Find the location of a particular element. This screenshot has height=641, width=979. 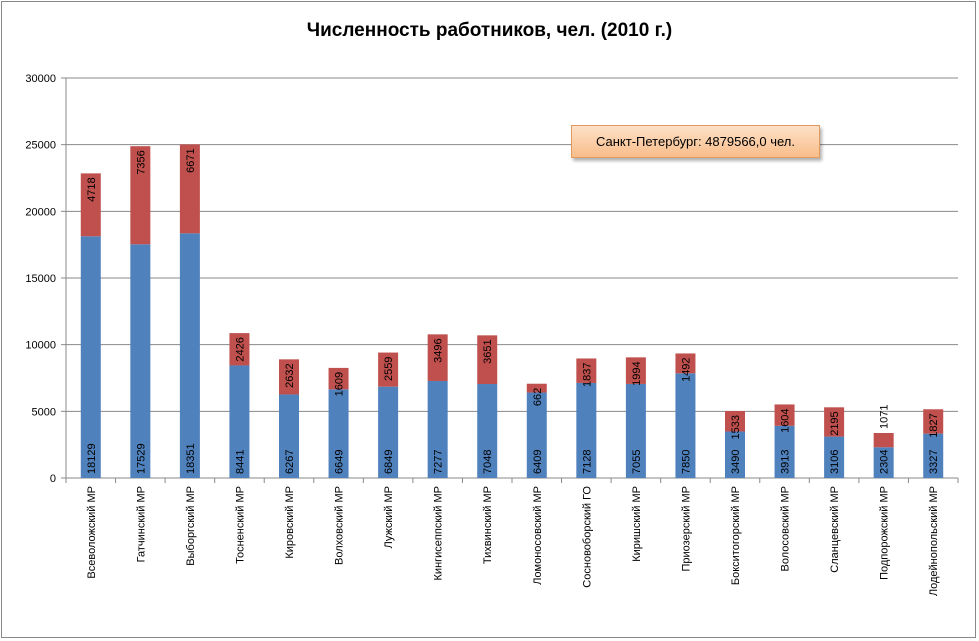

data-label: 2195 is located at coordinates (835, 423).